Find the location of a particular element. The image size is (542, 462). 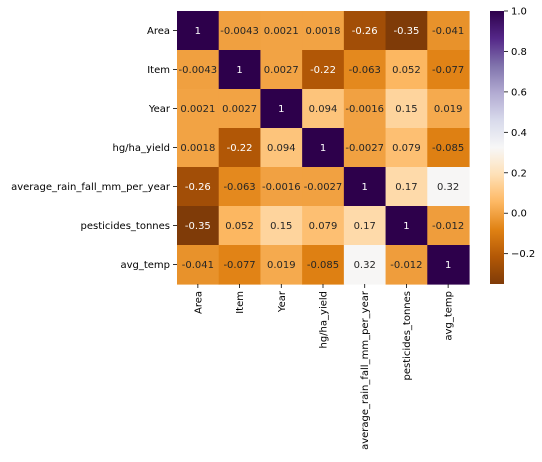

colorbar-tick-label: 0.6 is located at coordinates (519, 92).